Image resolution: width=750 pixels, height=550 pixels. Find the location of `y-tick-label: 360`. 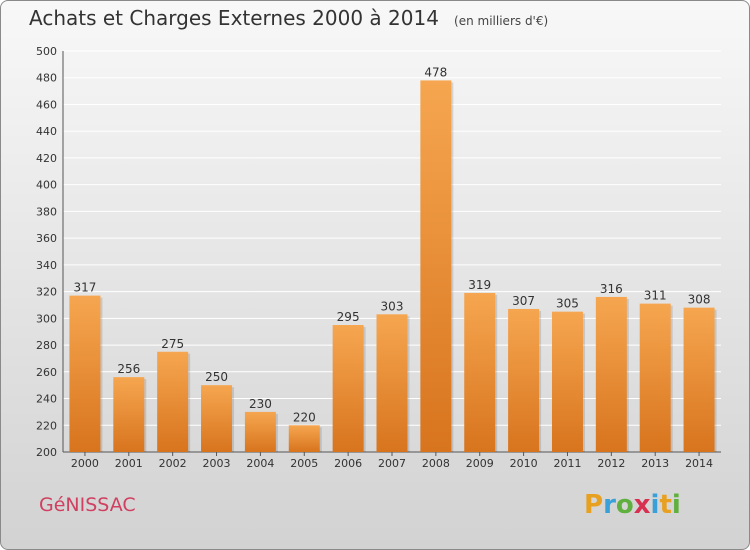

y-tick-label: 360 is located at coordinates (46, 238).